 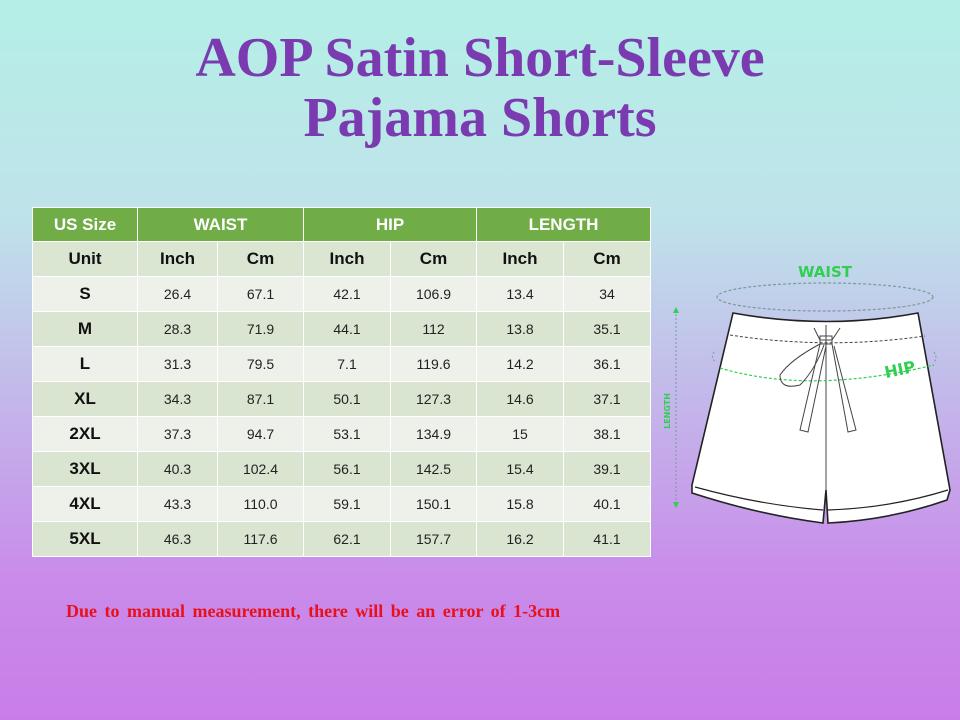 What do you see at coordinates (676, 505) in the screenshot?
I see `arrow-down-icon` at bounding box center [676, 505].